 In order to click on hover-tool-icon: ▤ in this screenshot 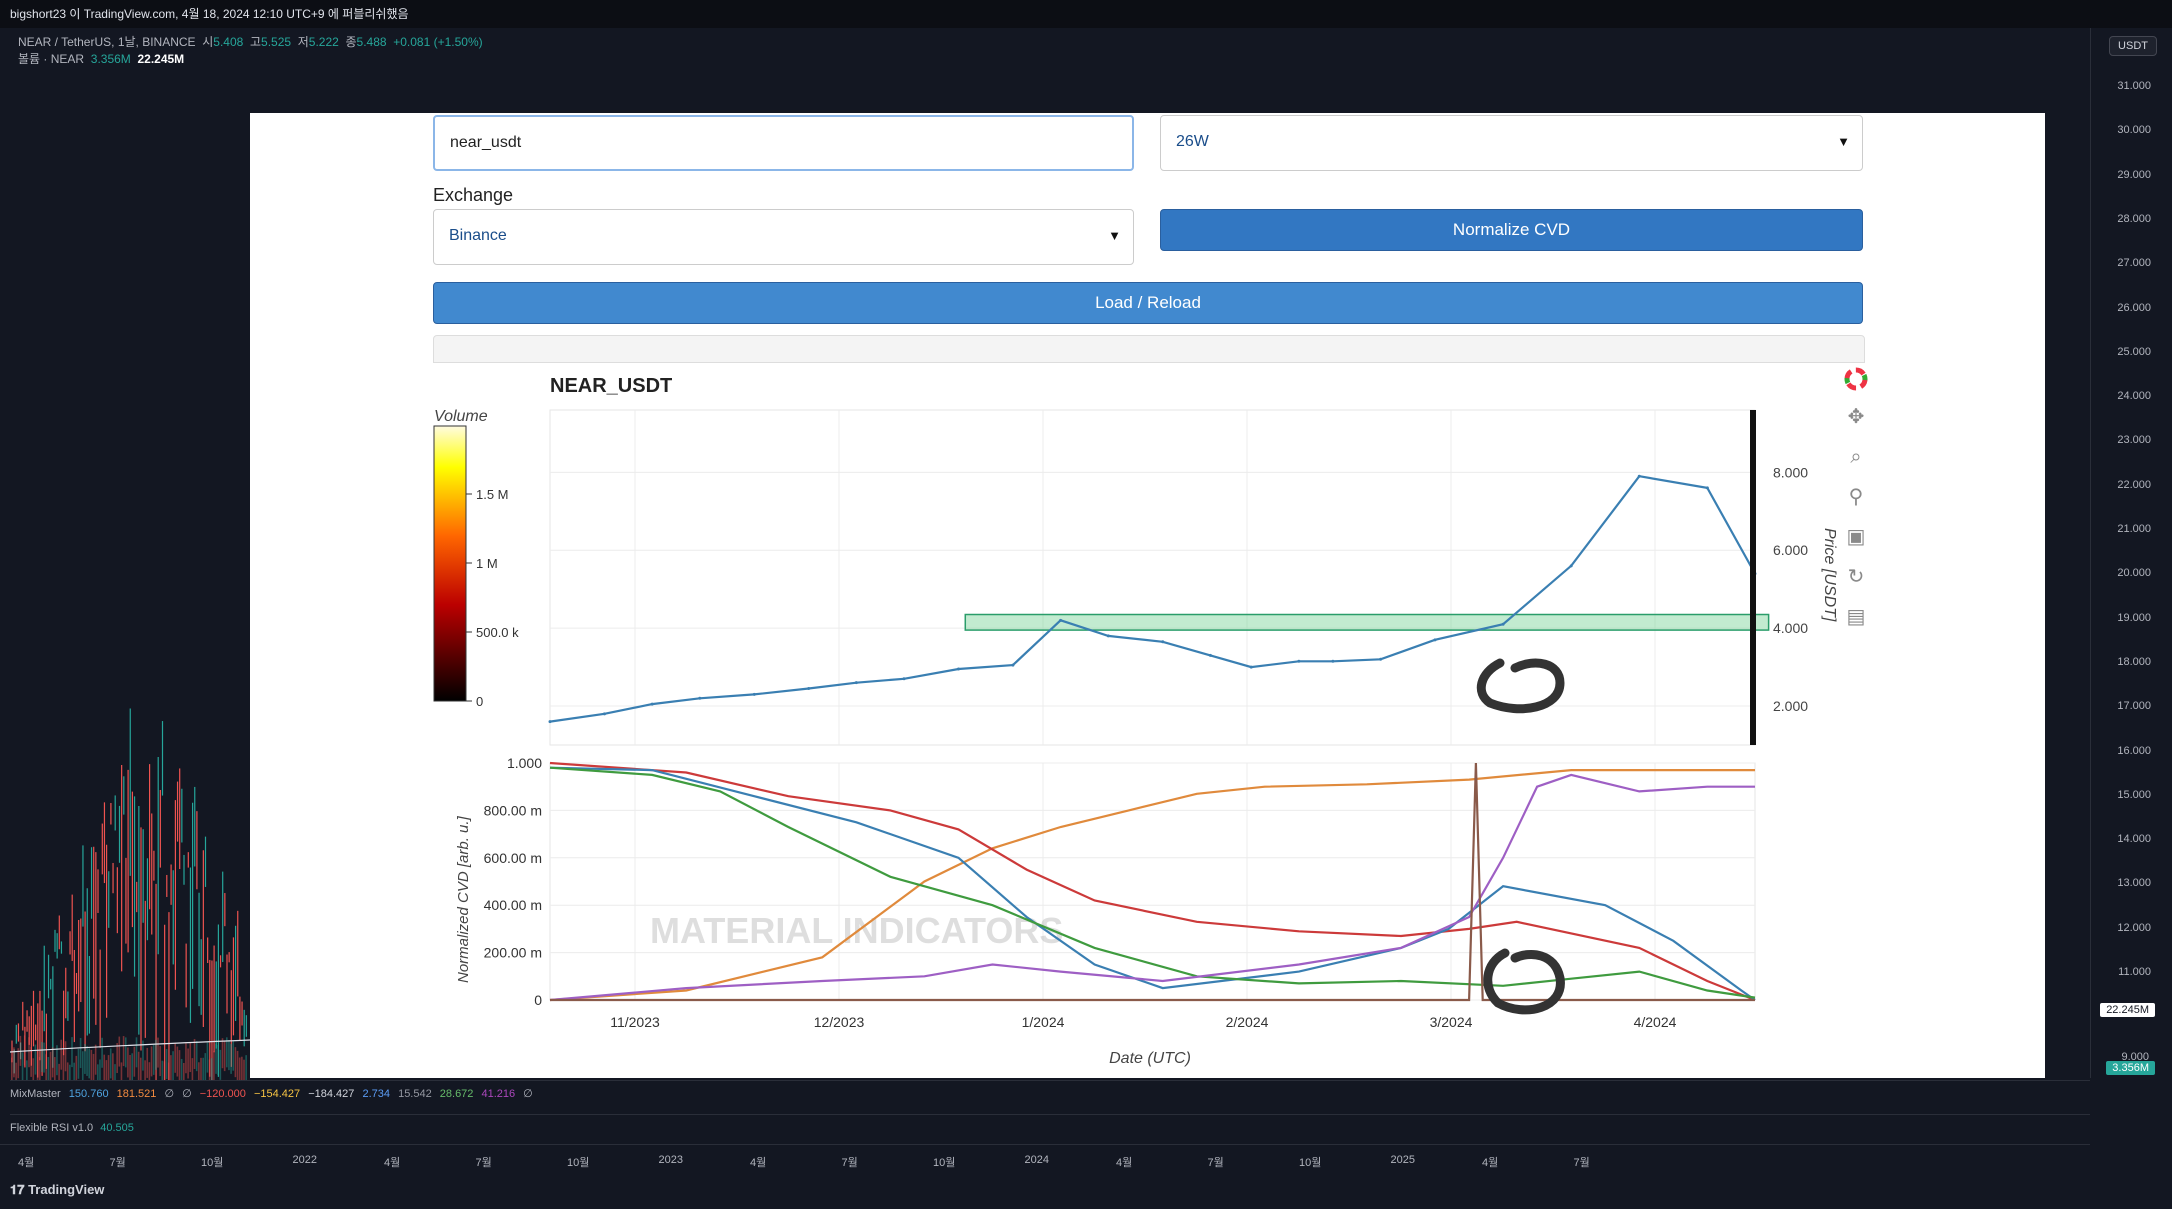, I will do `click(1856, 617)`.